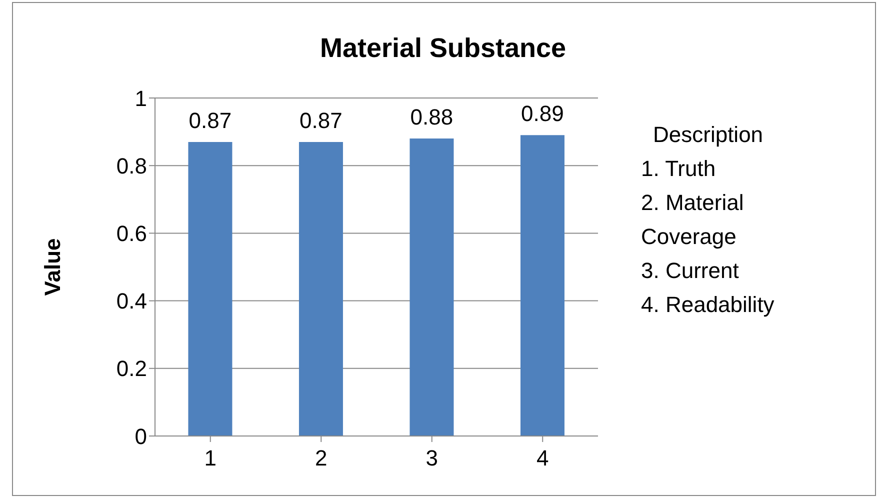  What do you see at coordinates (679, 169) in the screenshot?
I see `text: 1. Truth` at bounding box center [679, 169].